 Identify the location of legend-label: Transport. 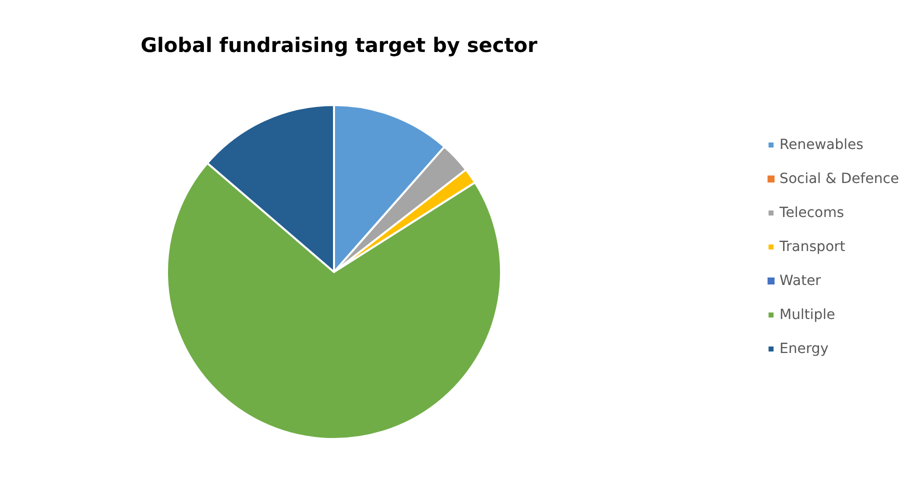
(812, 247).